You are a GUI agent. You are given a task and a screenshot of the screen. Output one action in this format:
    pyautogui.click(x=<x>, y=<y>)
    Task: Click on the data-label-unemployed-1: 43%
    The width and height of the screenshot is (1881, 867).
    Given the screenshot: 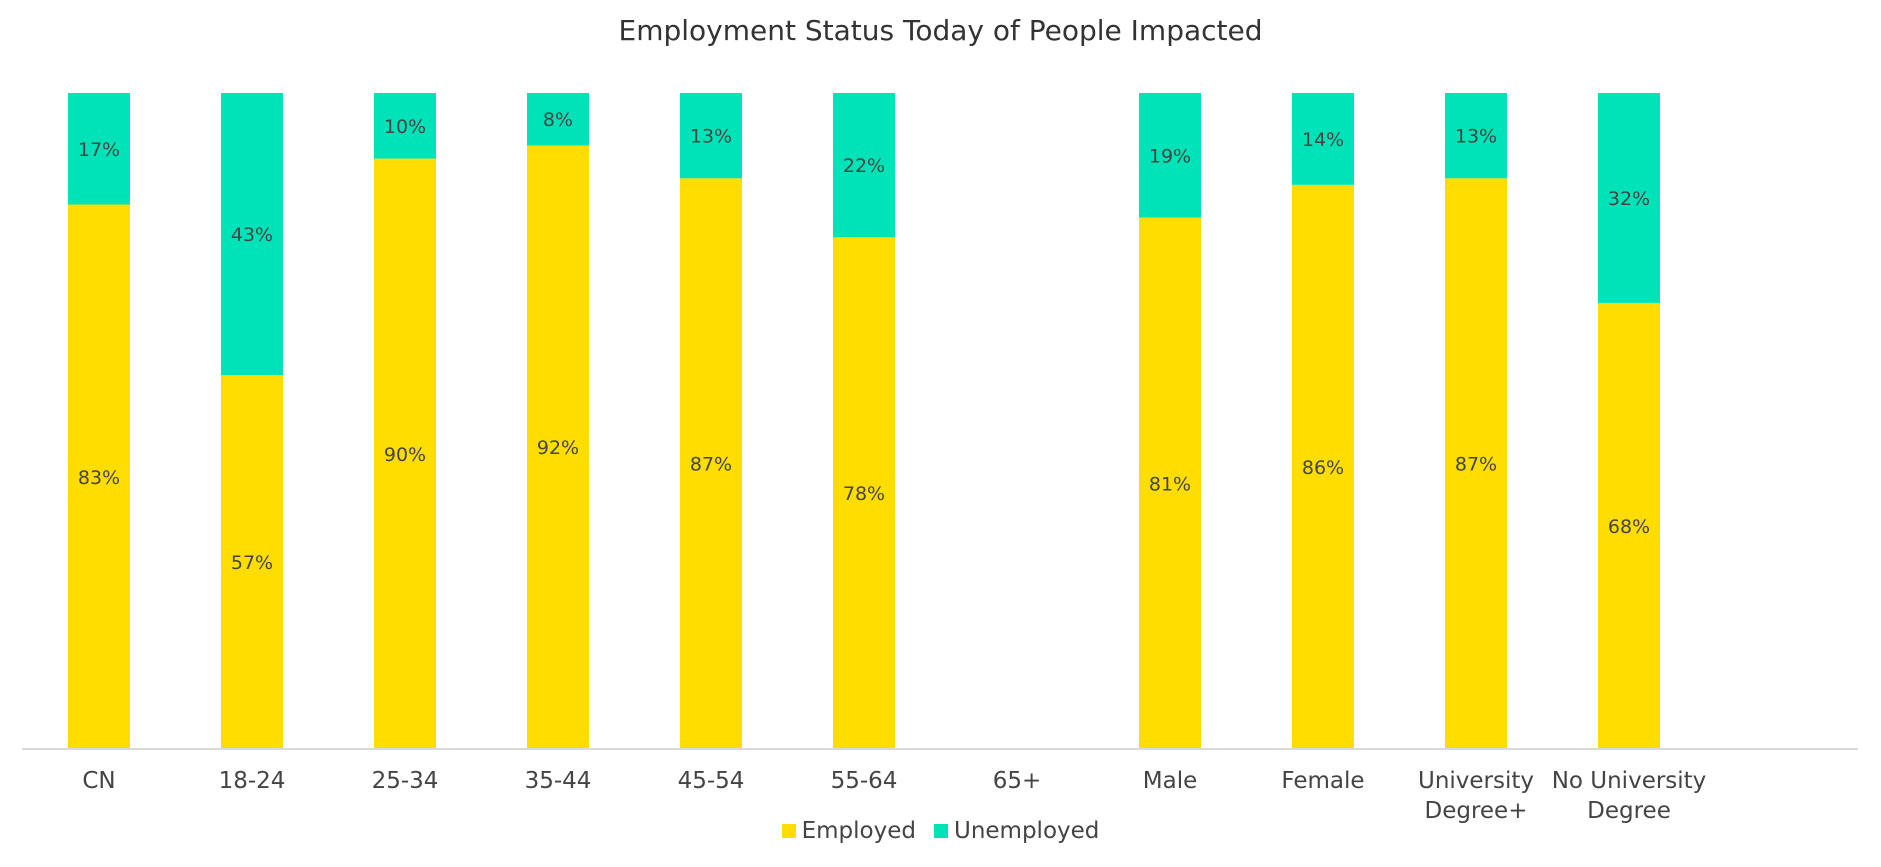 What is the action you would take?
    pyautogui.click(x=252, y=235)
    